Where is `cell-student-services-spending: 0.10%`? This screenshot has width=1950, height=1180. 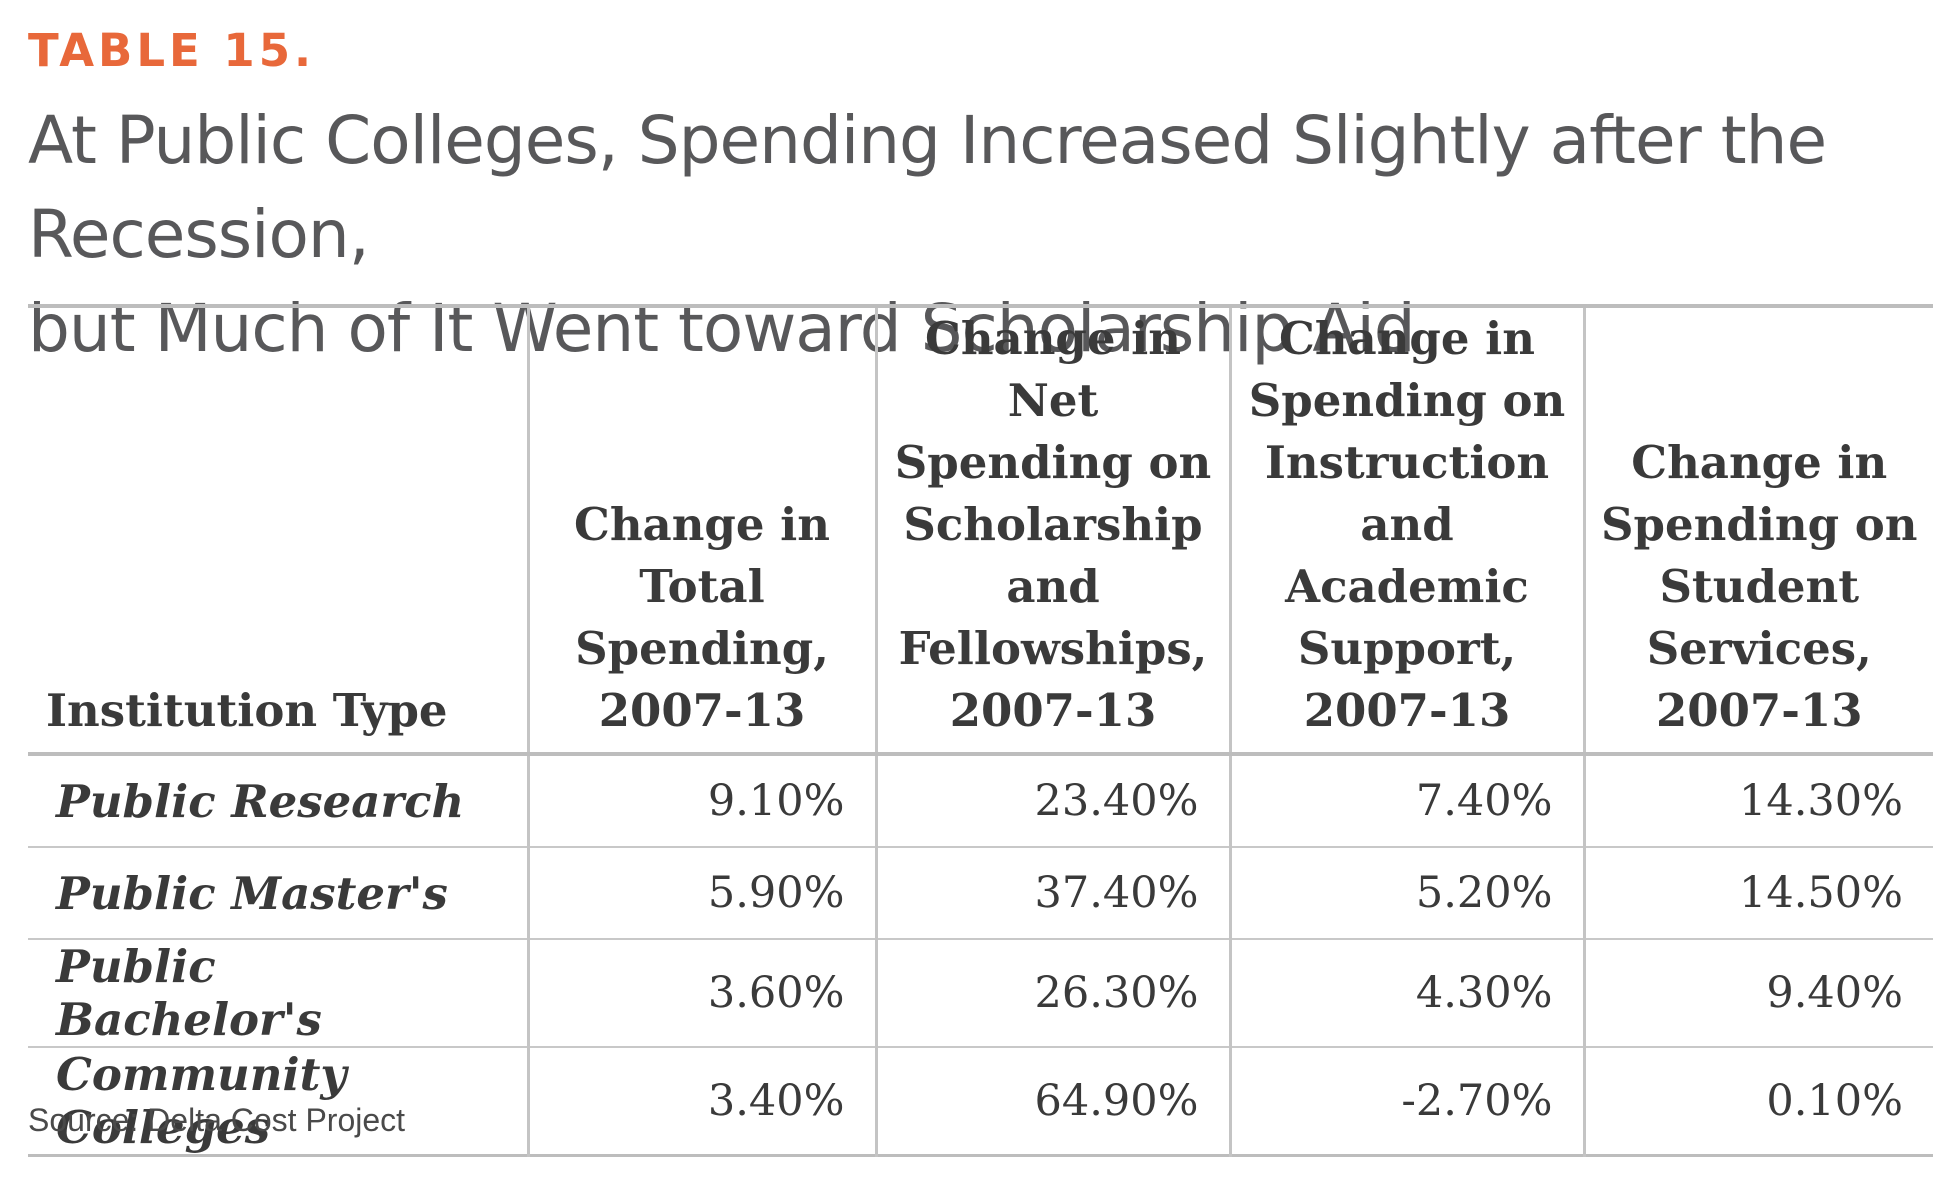 cell-student-services-spending: 0.10% is located at coordinates (1757, 1101).